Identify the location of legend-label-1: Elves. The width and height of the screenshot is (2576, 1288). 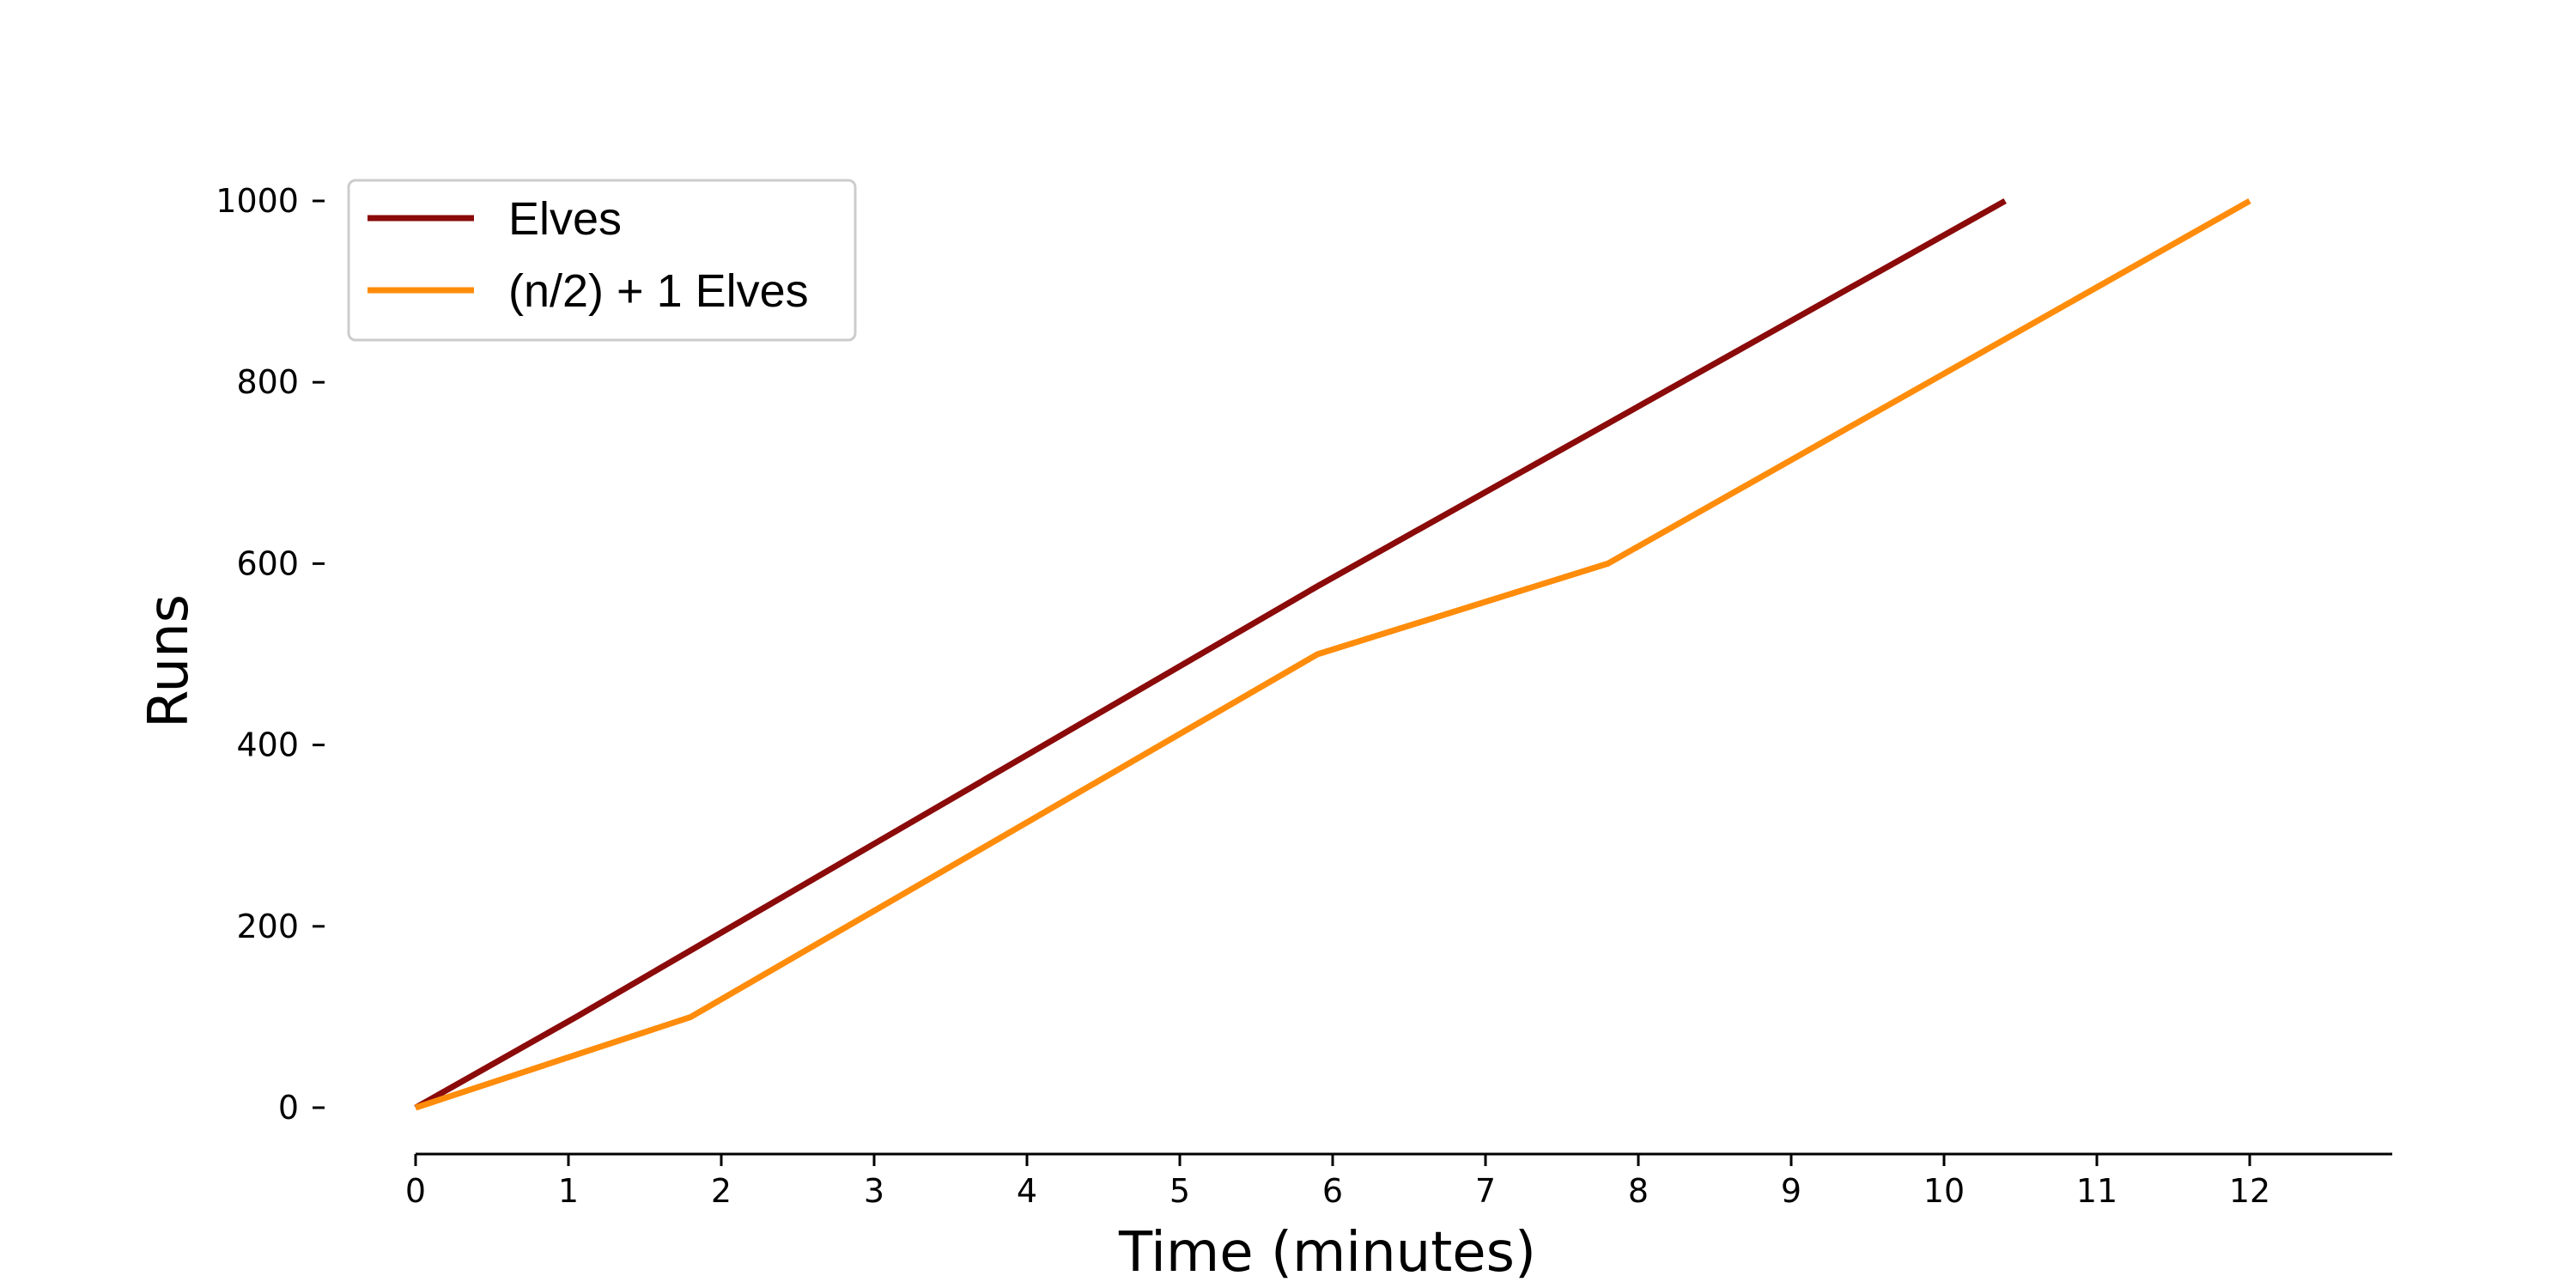
(565, 219).